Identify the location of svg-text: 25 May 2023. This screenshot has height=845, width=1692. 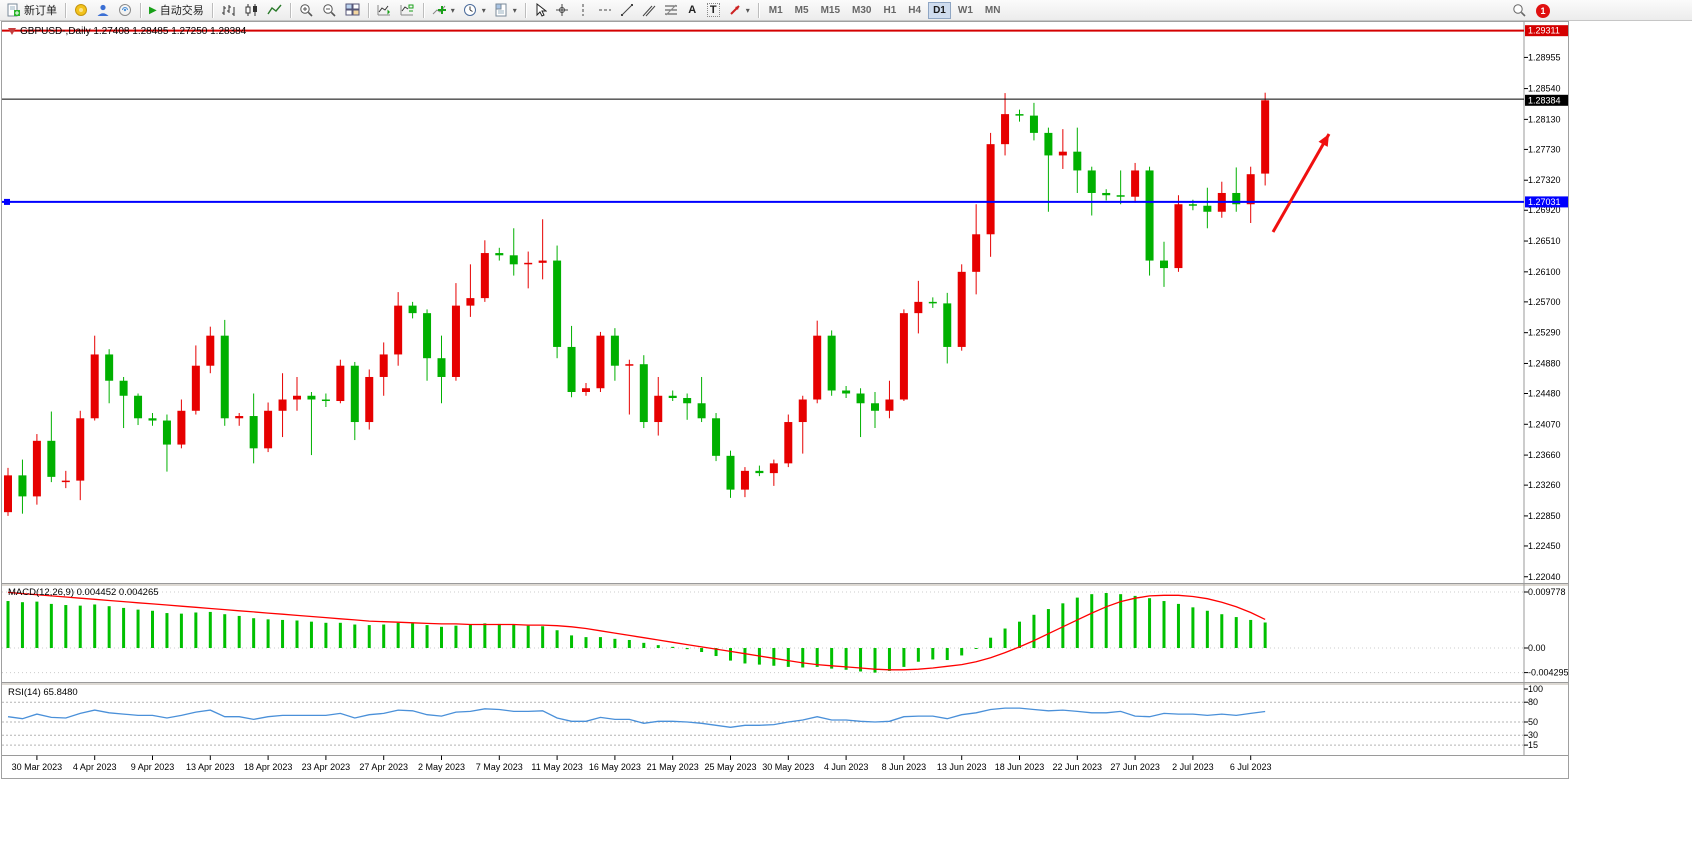
(730, 767).